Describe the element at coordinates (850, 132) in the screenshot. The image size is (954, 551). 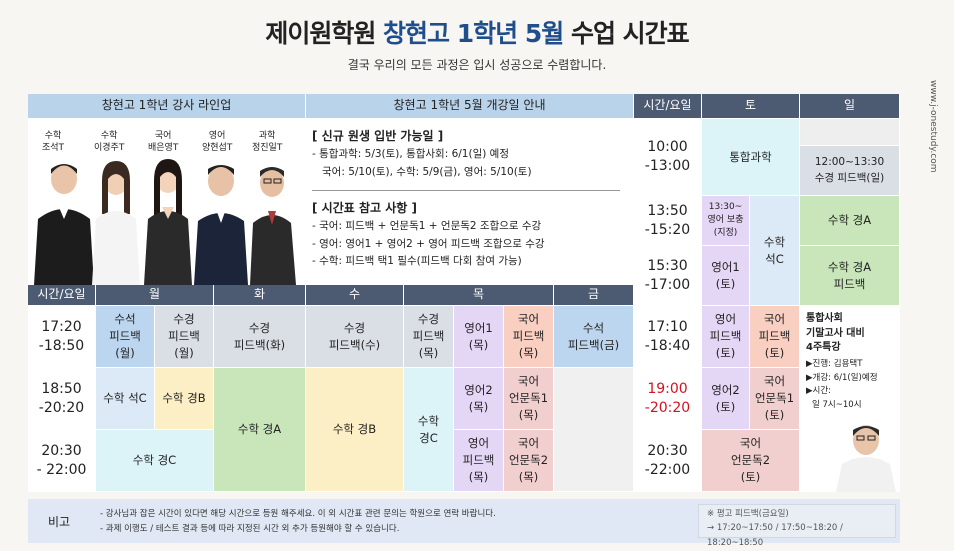
I see `cell-sun-empty` at that location.